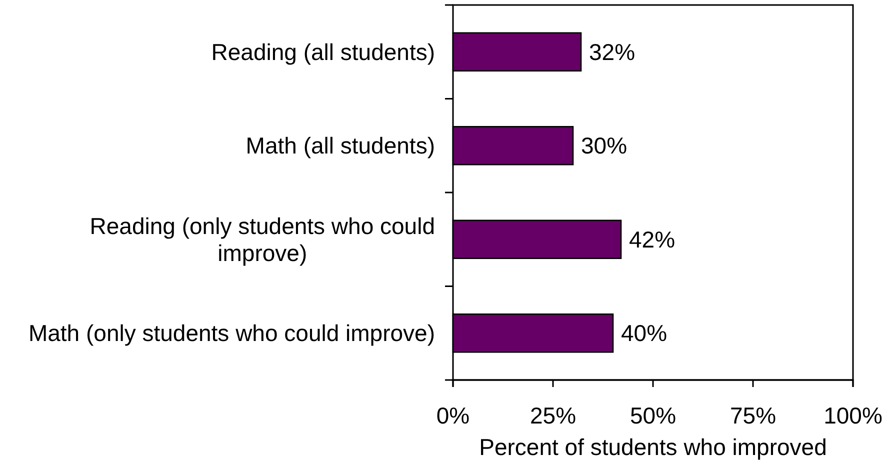 This screenshot has height=470, width=883. What do you see at coordinates (653, 447) in the screenshot?
I see `x-axis-title: Percent of students who improved` at bounding box center [653, 447].